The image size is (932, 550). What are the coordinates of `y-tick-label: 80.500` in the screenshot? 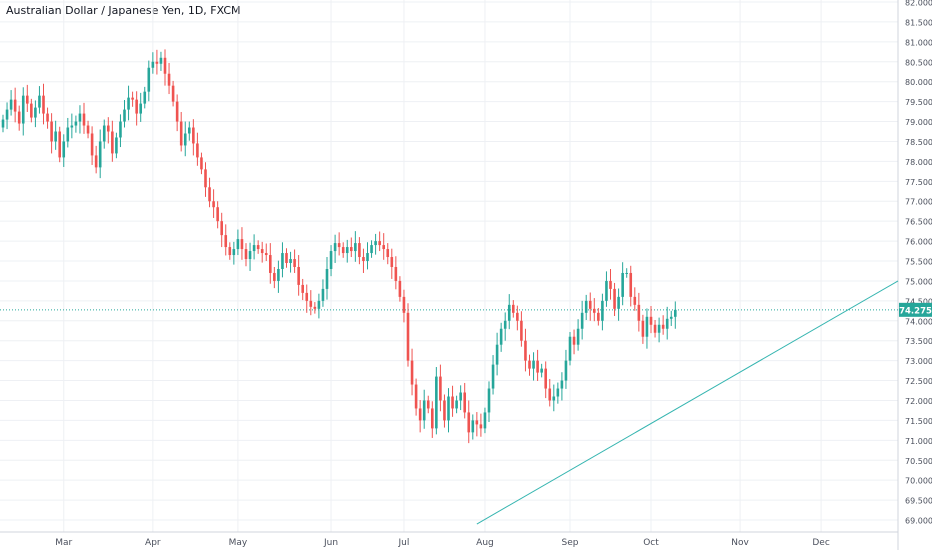 It's located at (918, 62).